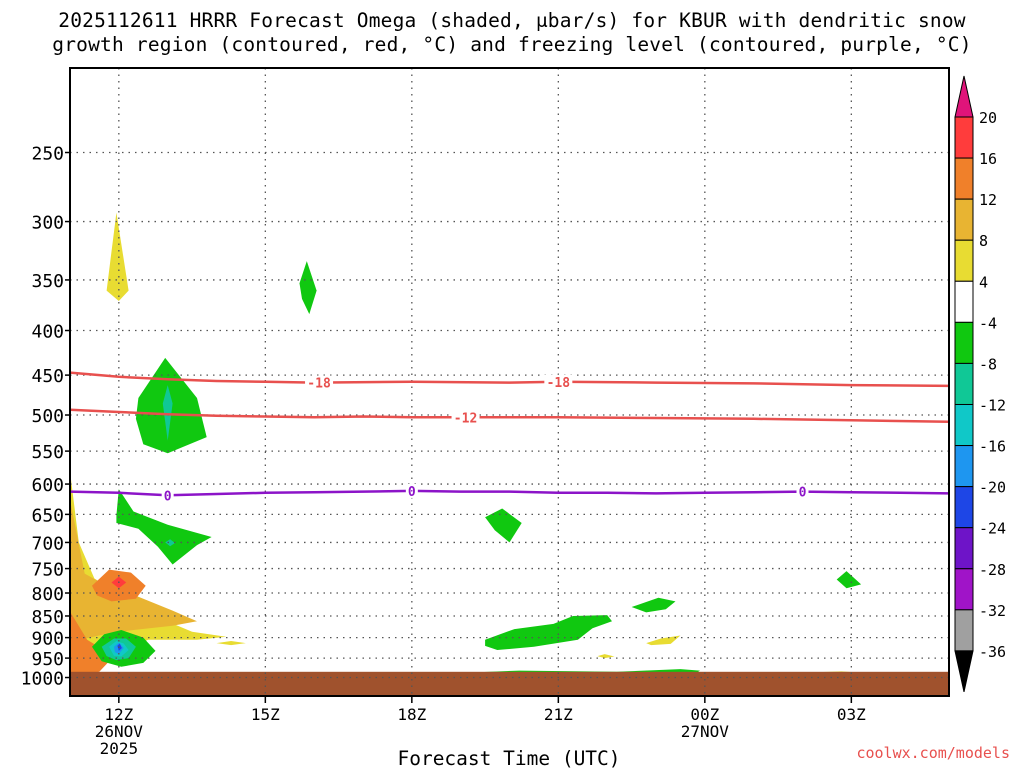 The image size is (1024, 768). Describe the element at coordinates (47, 154) in the screenshot. I see `y-tick-label-250: 250` at that location.